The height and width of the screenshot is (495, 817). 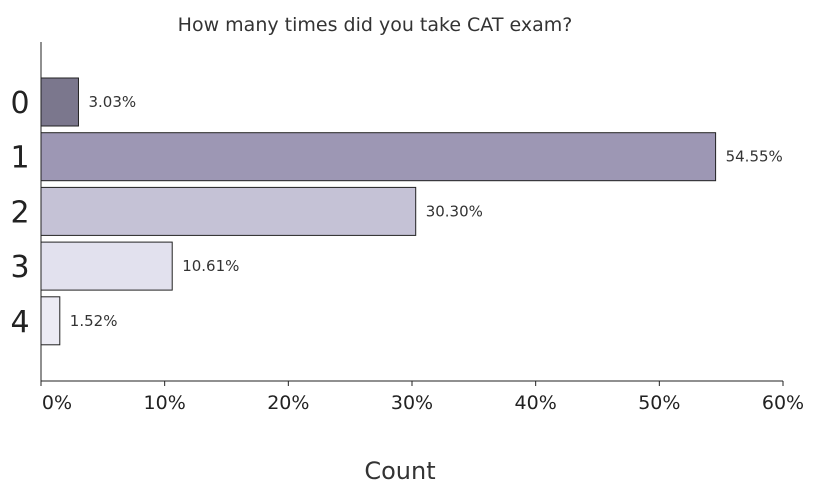 I want to click on x-tick-label: 40%, so click(x=536, y=403).